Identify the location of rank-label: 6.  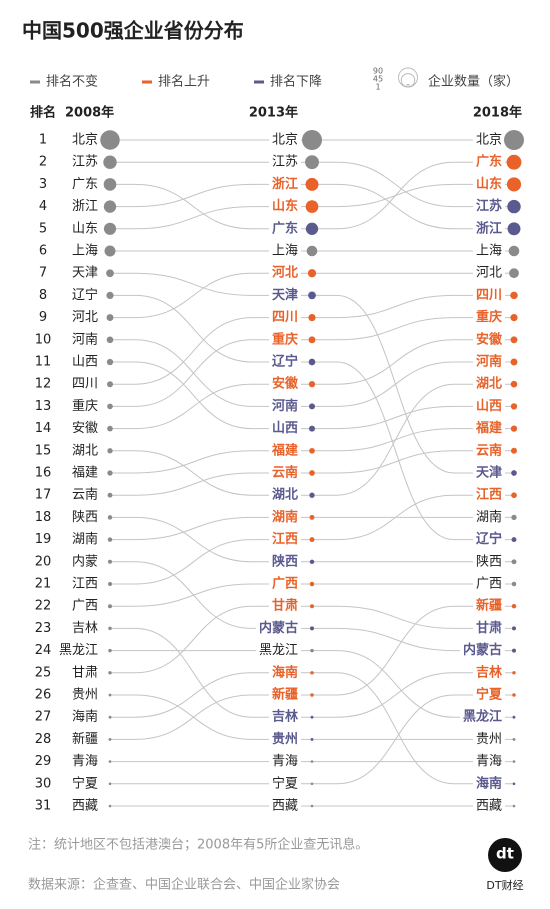
(43, 251).